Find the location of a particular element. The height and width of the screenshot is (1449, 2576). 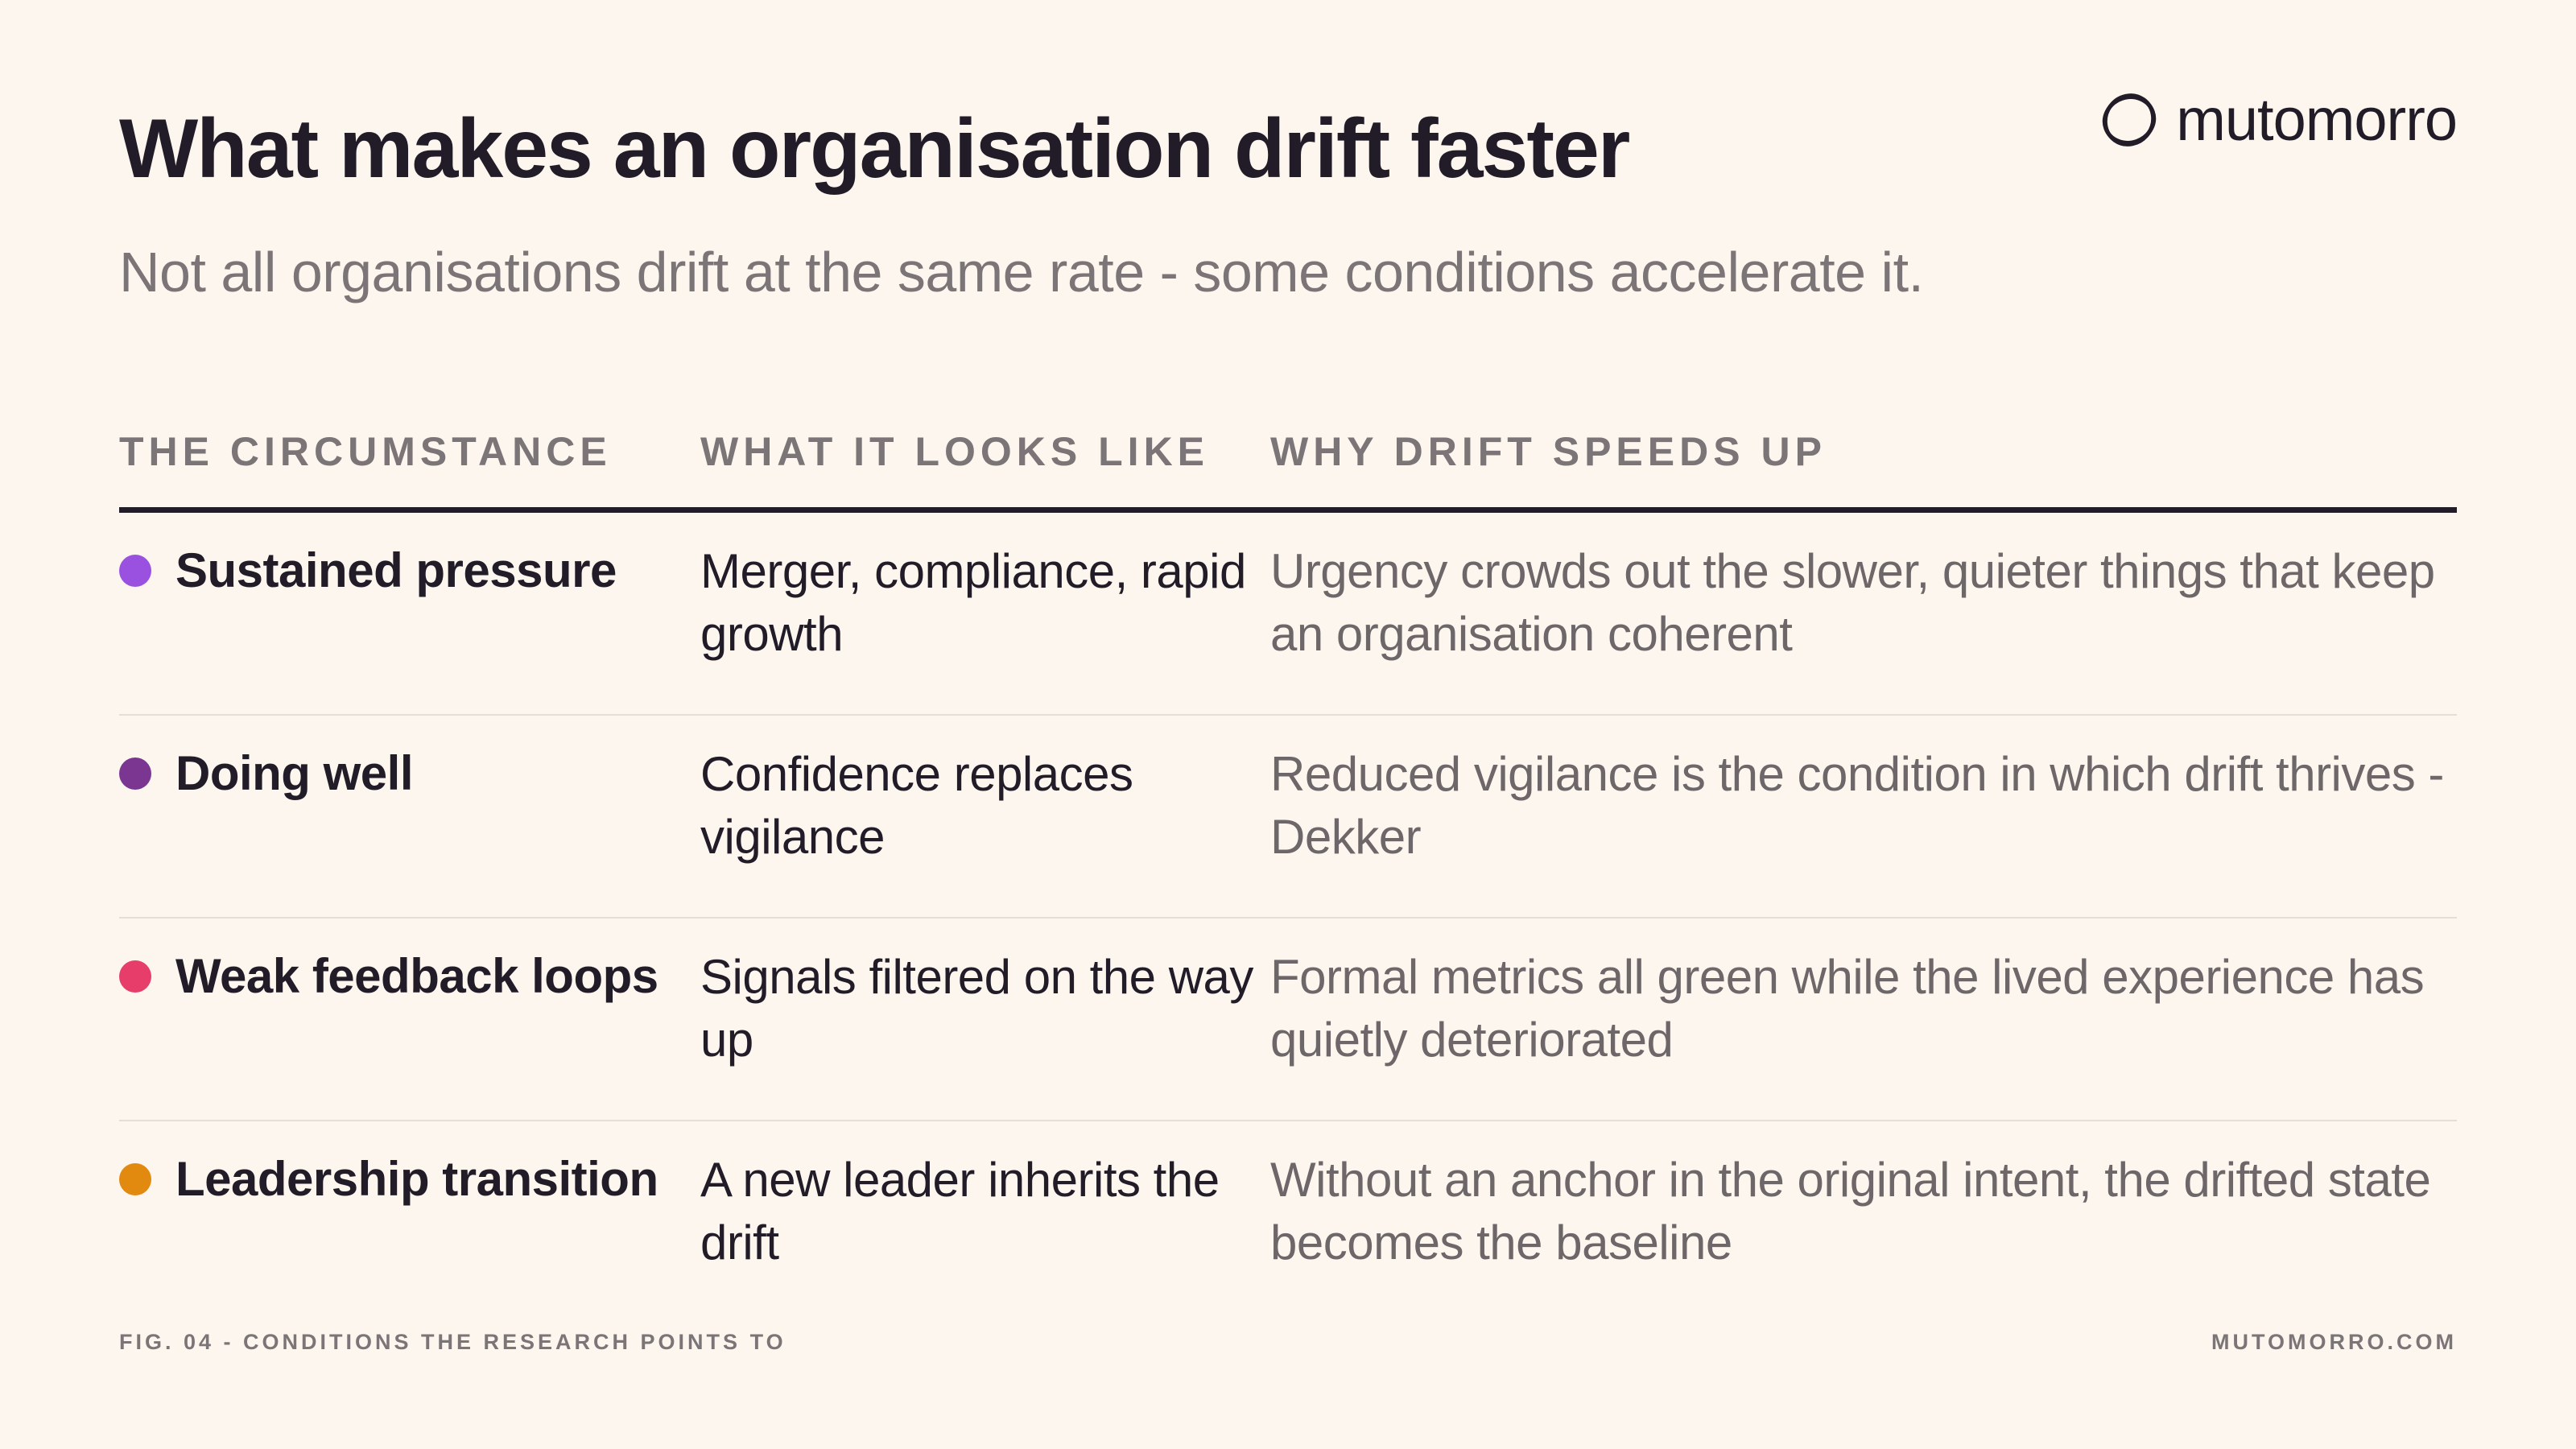

column-header-looks-like: WHAT IT LOOKS LIKE is located at coordinates (955, 451).